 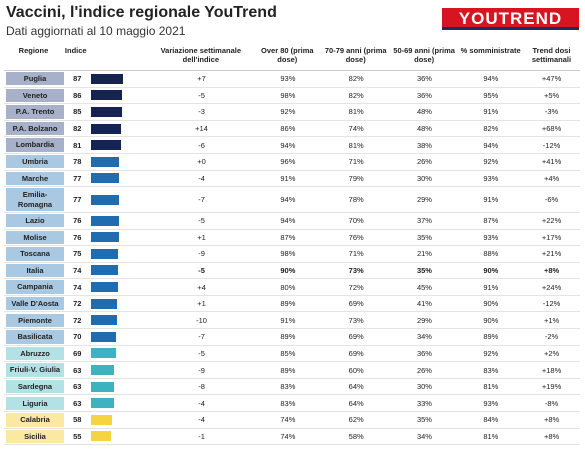 I want to click on table-cell: +17%, so click(x=551, y=237).